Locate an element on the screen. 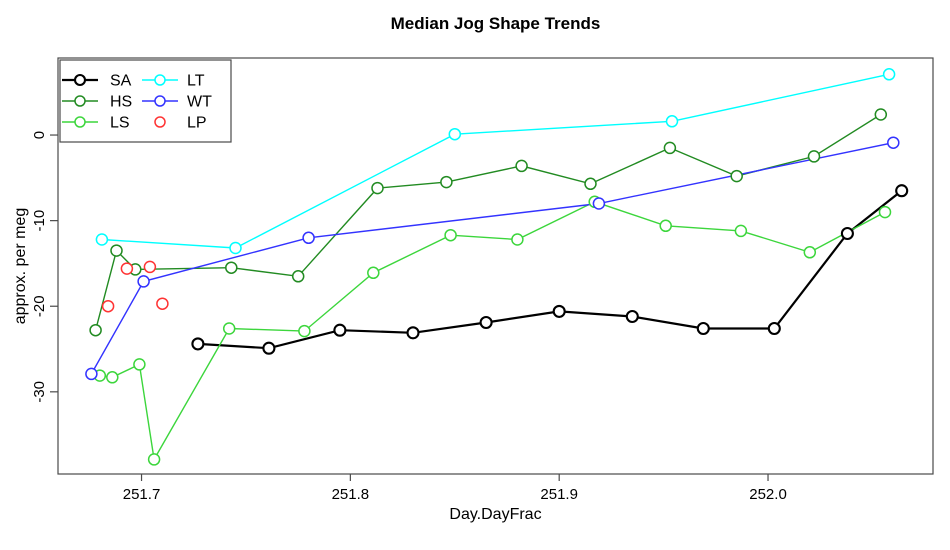 The height and width of the screenshot is (550, 950). legend-marker-LP is located at coordinates (160, 122).